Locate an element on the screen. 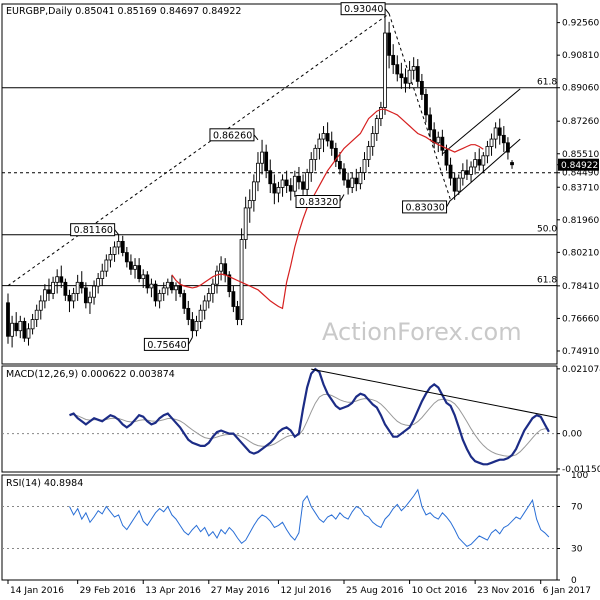 The image size is (600, 600). main-y-tick-label: 0.84490 is located at coordinates (580, 174).